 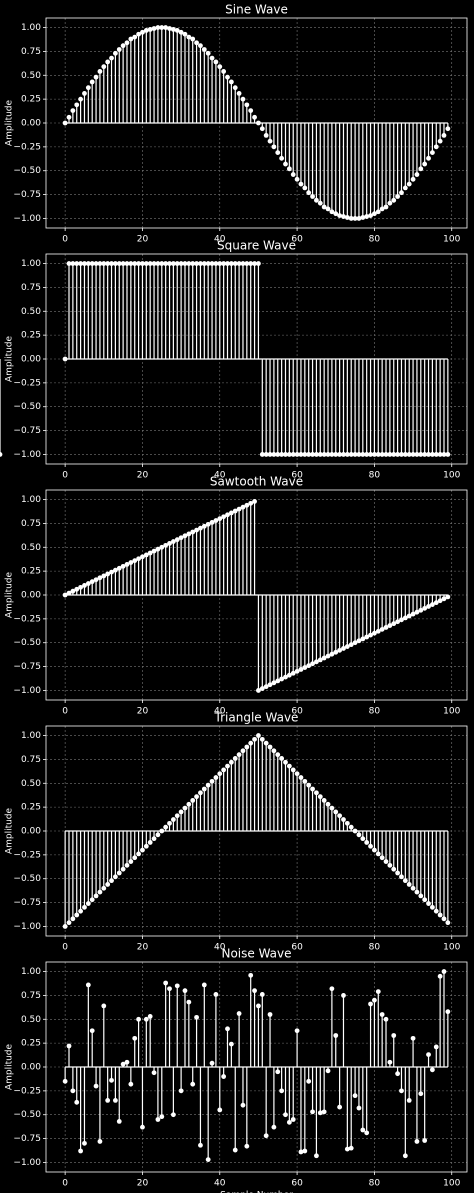 What do you see at coordinates (31, 264) in the screenshot?
I see `y-tick-label: 1.00` at bounding box center [31, 264].